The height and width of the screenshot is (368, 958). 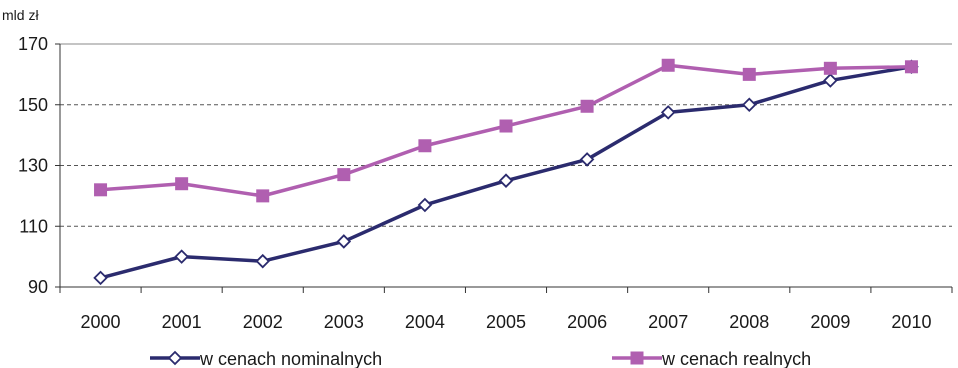 What do you see at coordinates (425, 322) in the screenshot?
I see `x-tick-label: 2004` at bounding box center [425, 322].